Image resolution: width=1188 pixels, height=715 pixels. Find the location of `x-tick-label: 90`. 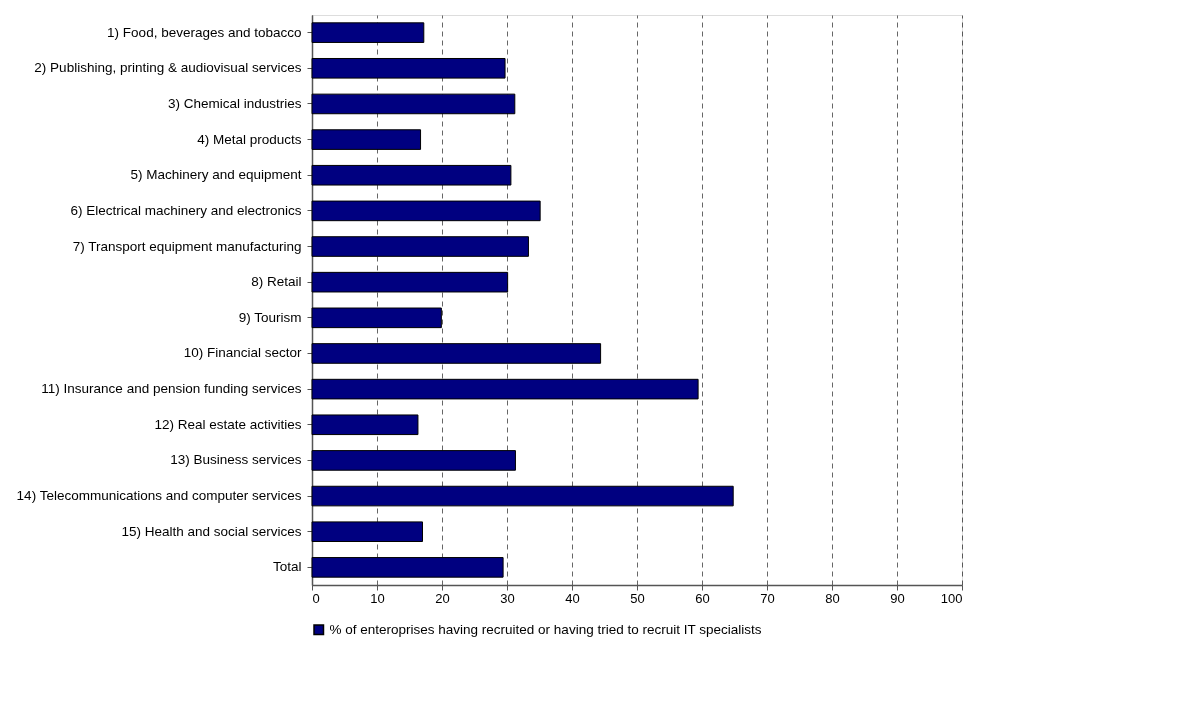

x-tick-label: 90 is located at coordinates (897, 598).